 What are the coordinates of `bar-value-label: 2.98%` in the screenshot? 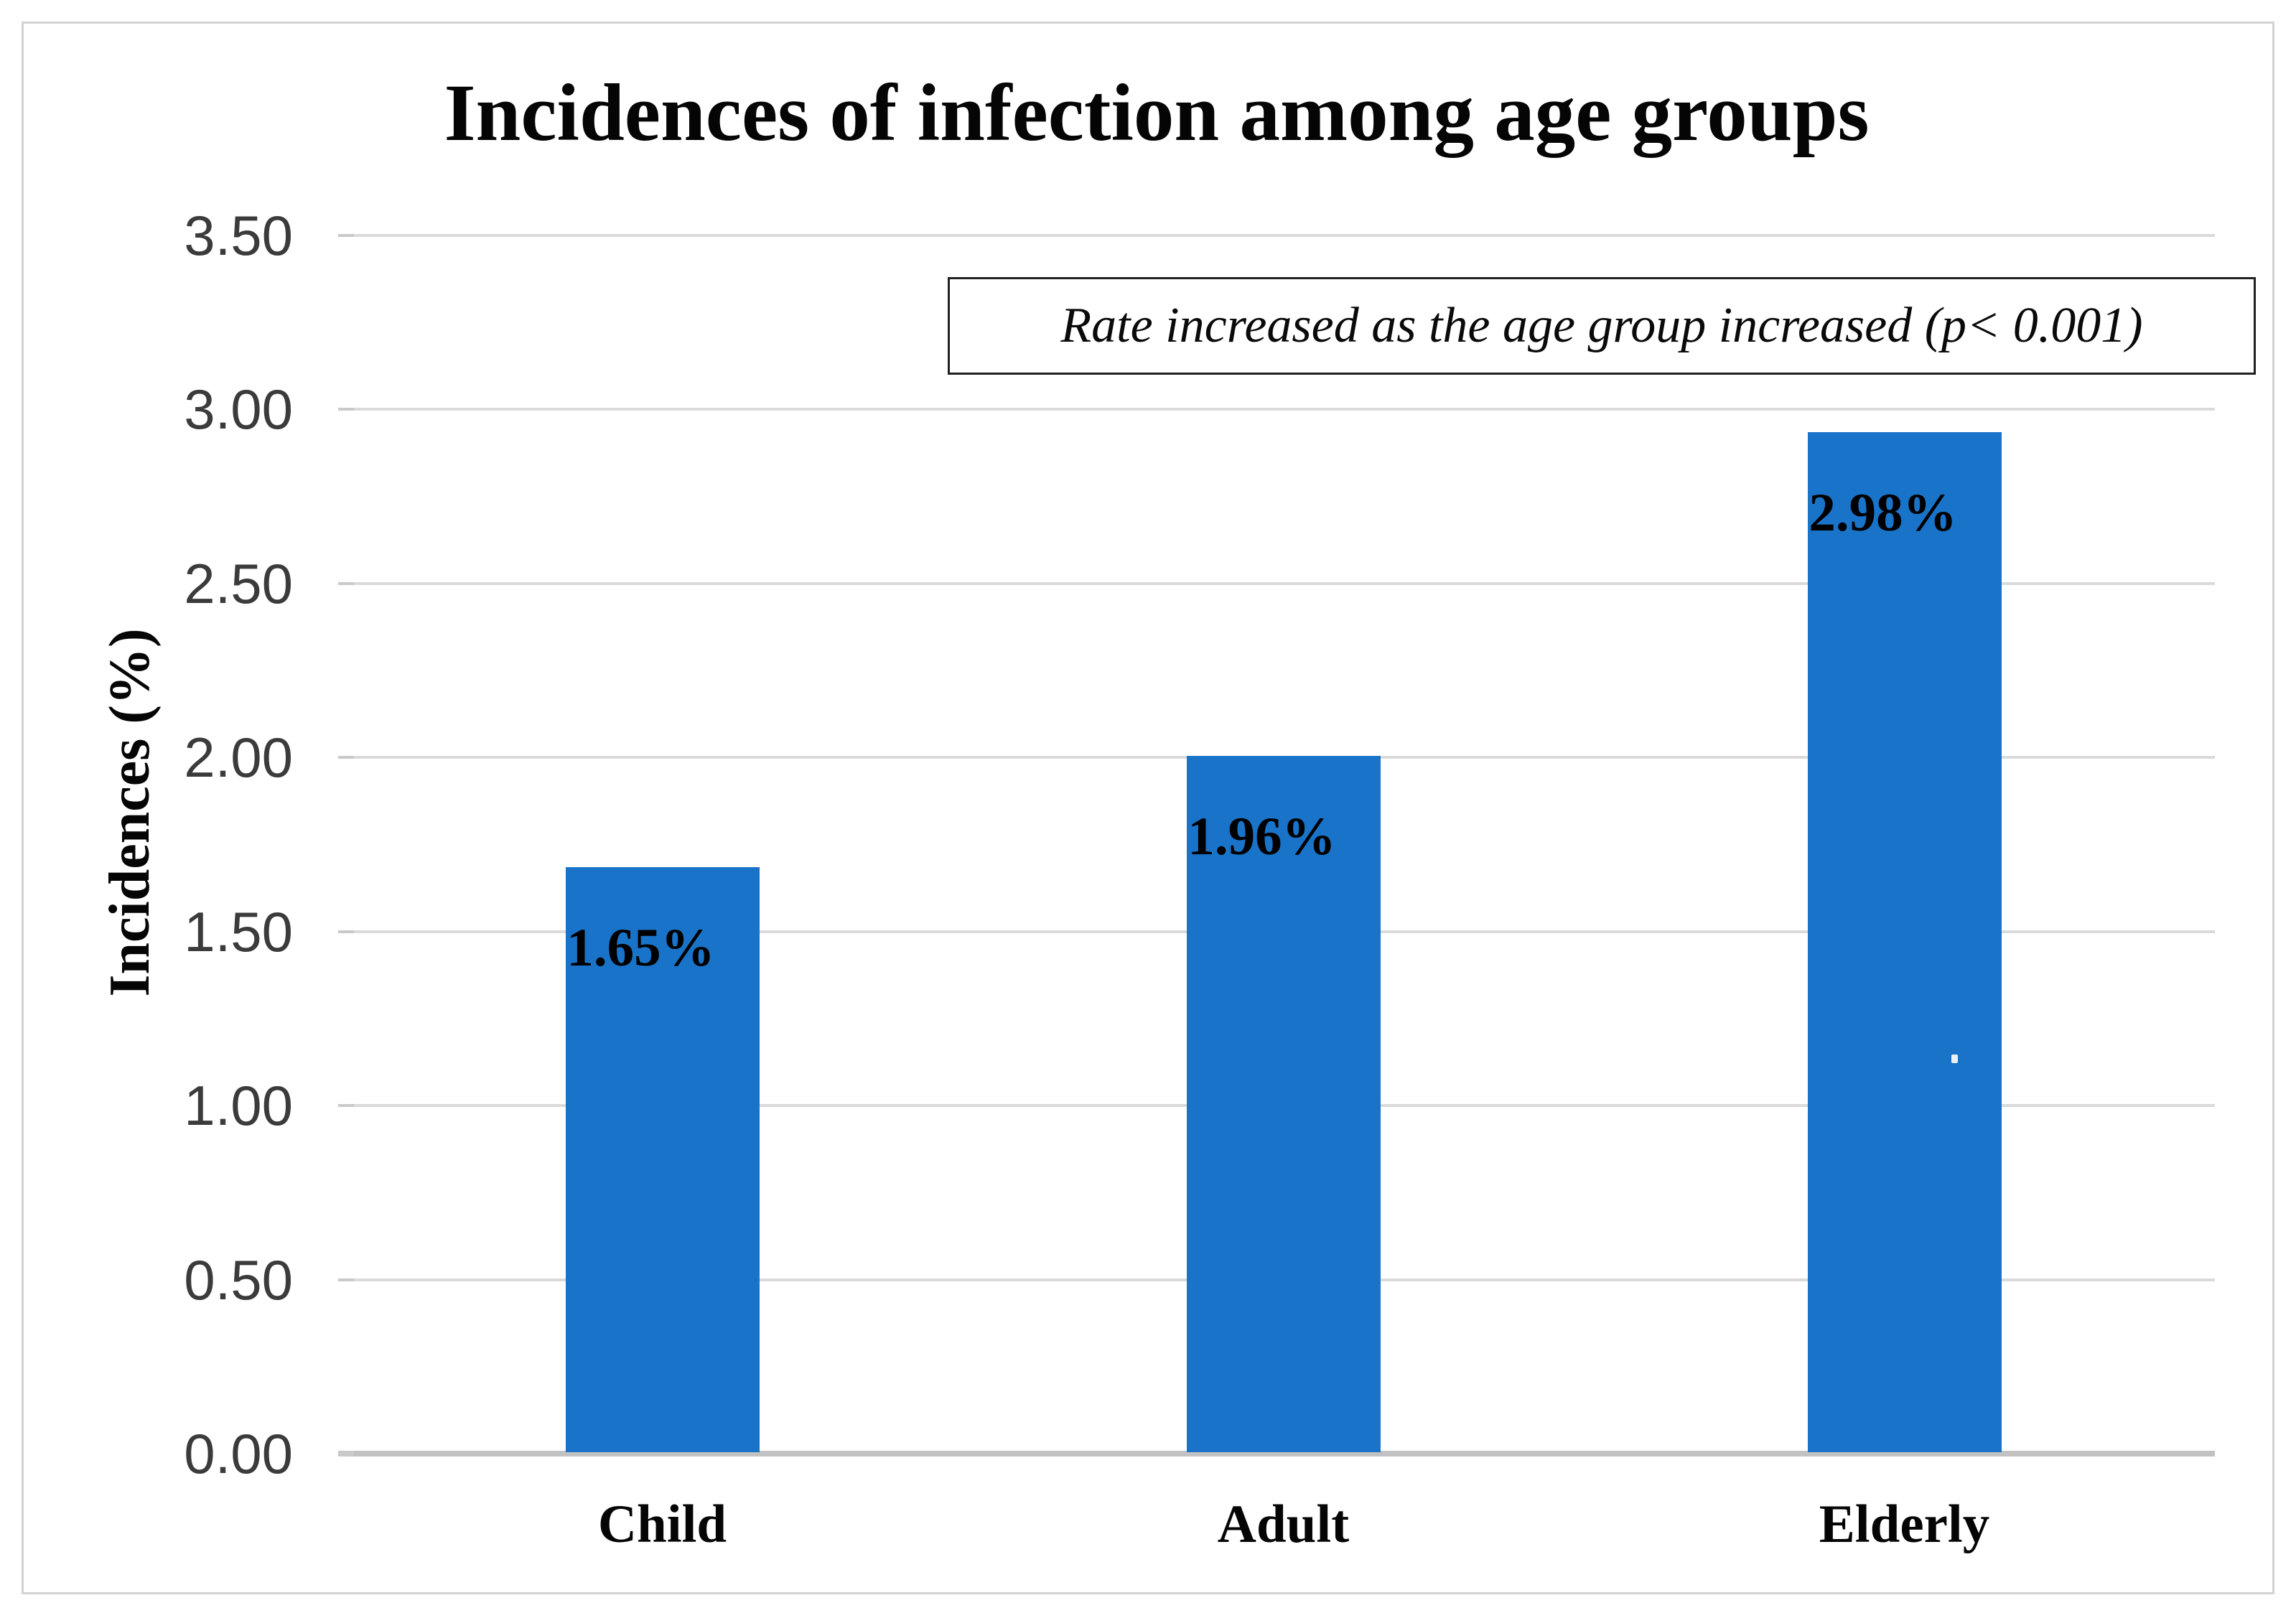 It's located at (1883, 513).